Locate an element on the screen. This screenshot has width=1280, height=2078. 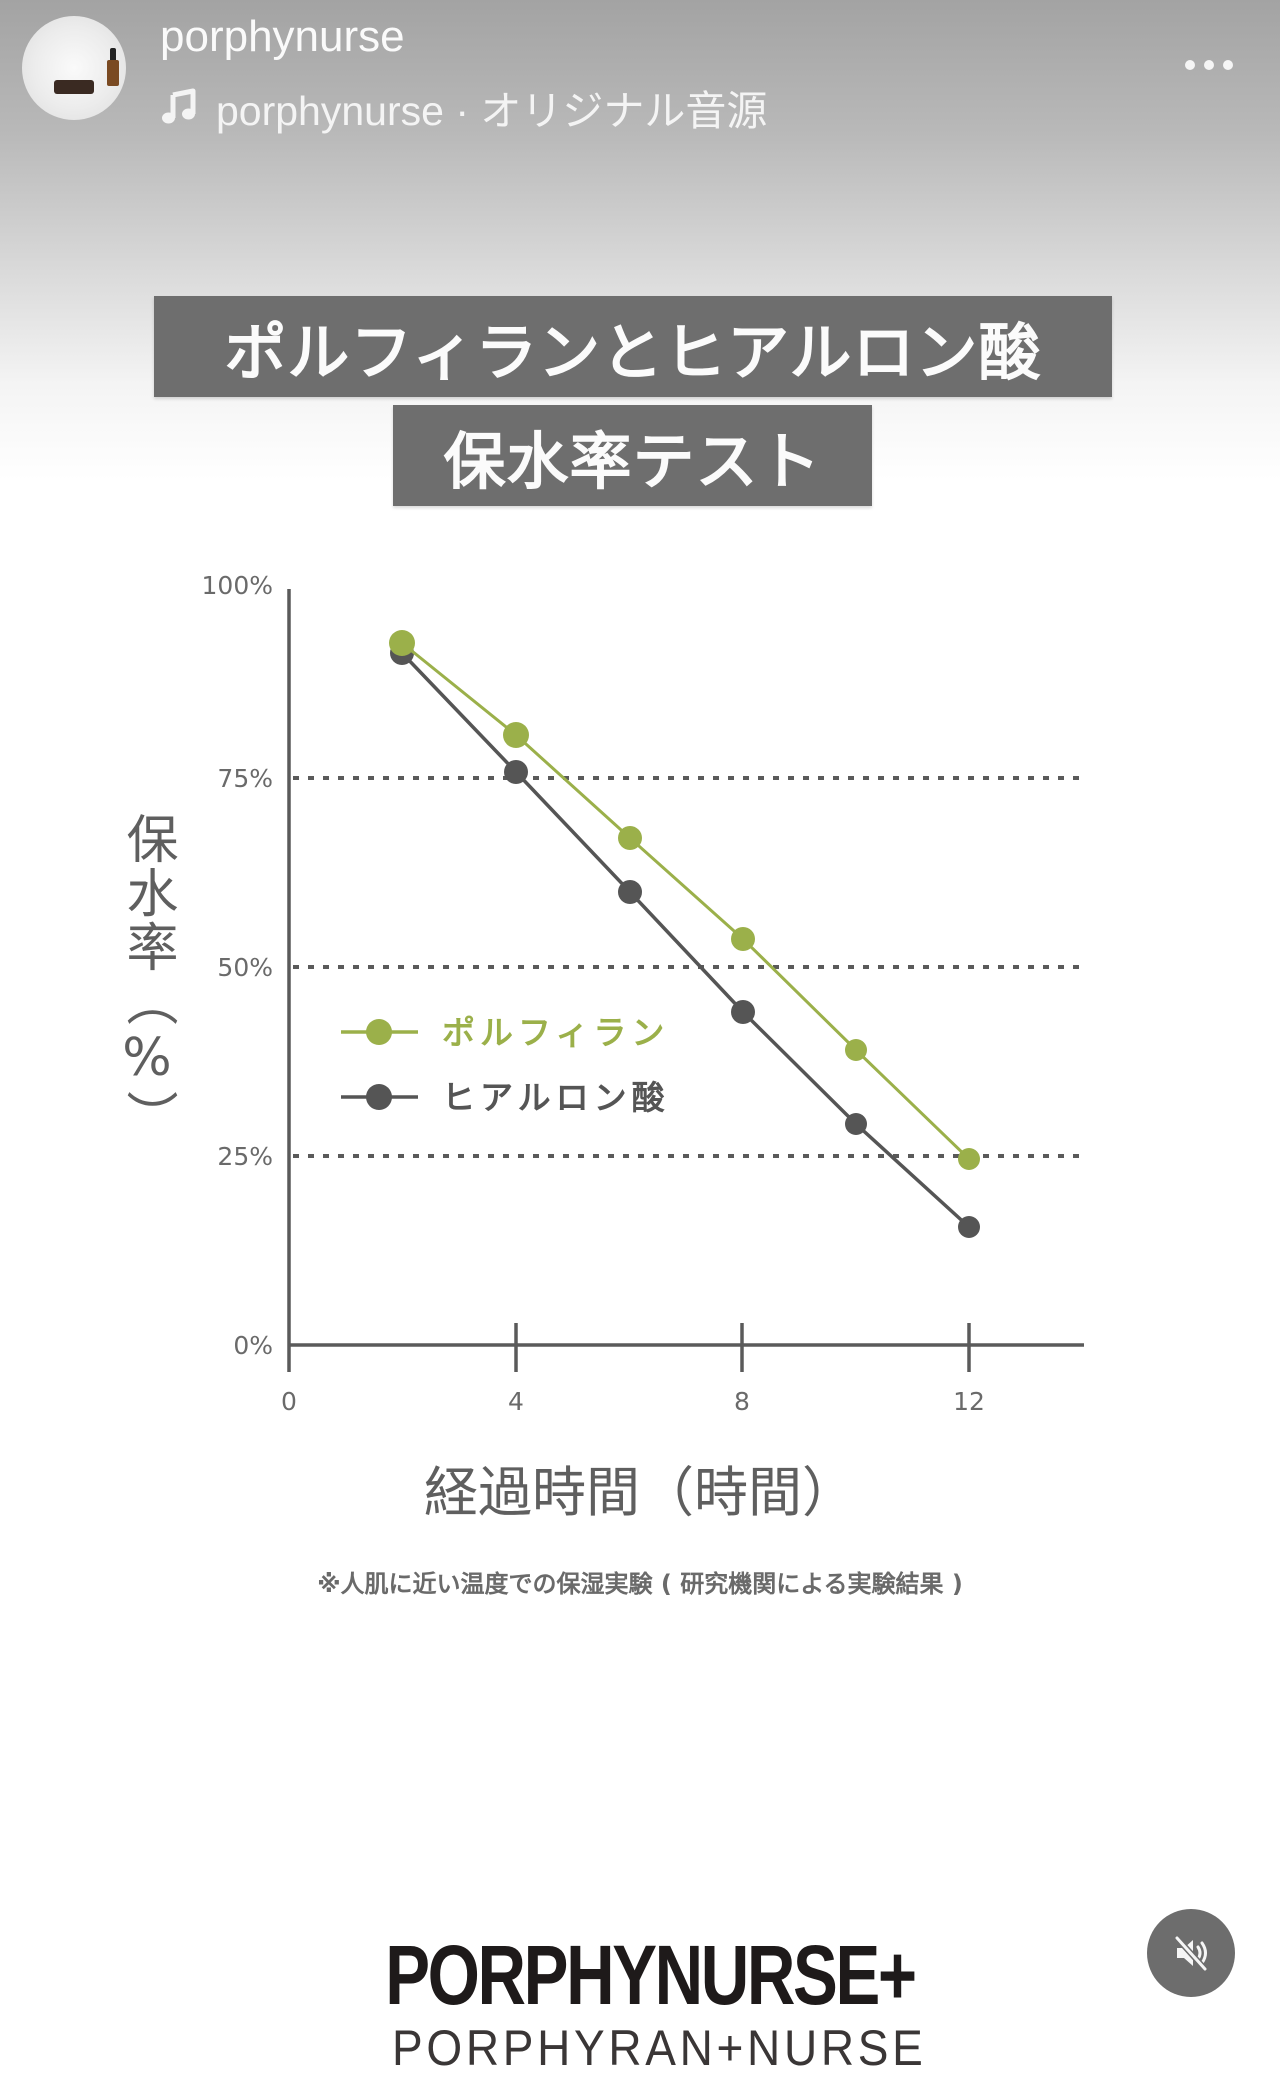
series-hyaluronic-acid is located at coordinates (685, 939).